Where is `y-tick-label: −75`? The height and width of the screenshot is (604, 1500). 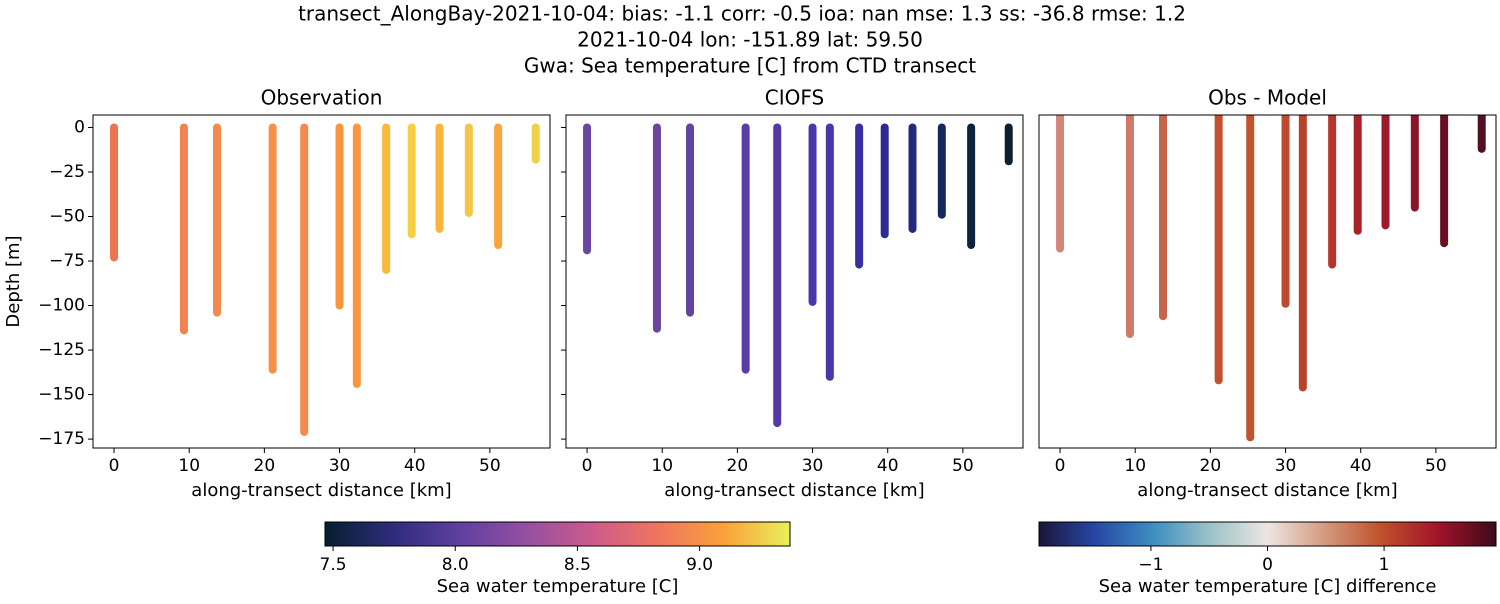
y-tick-label: −75 is located at coordinates (67, 261).